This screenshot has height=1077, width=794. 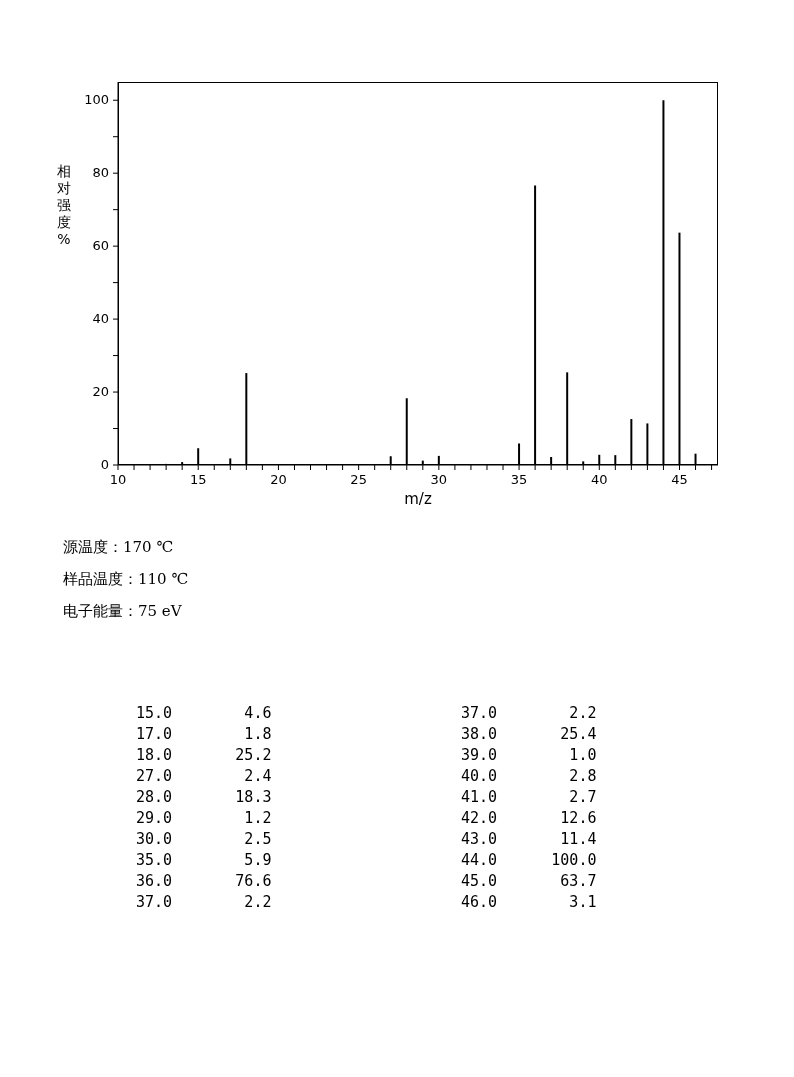 What do you see at coordinates (204, 714) in the screenshot?
I see `text: 15.0 4.6` at bounding box center [204, 714].